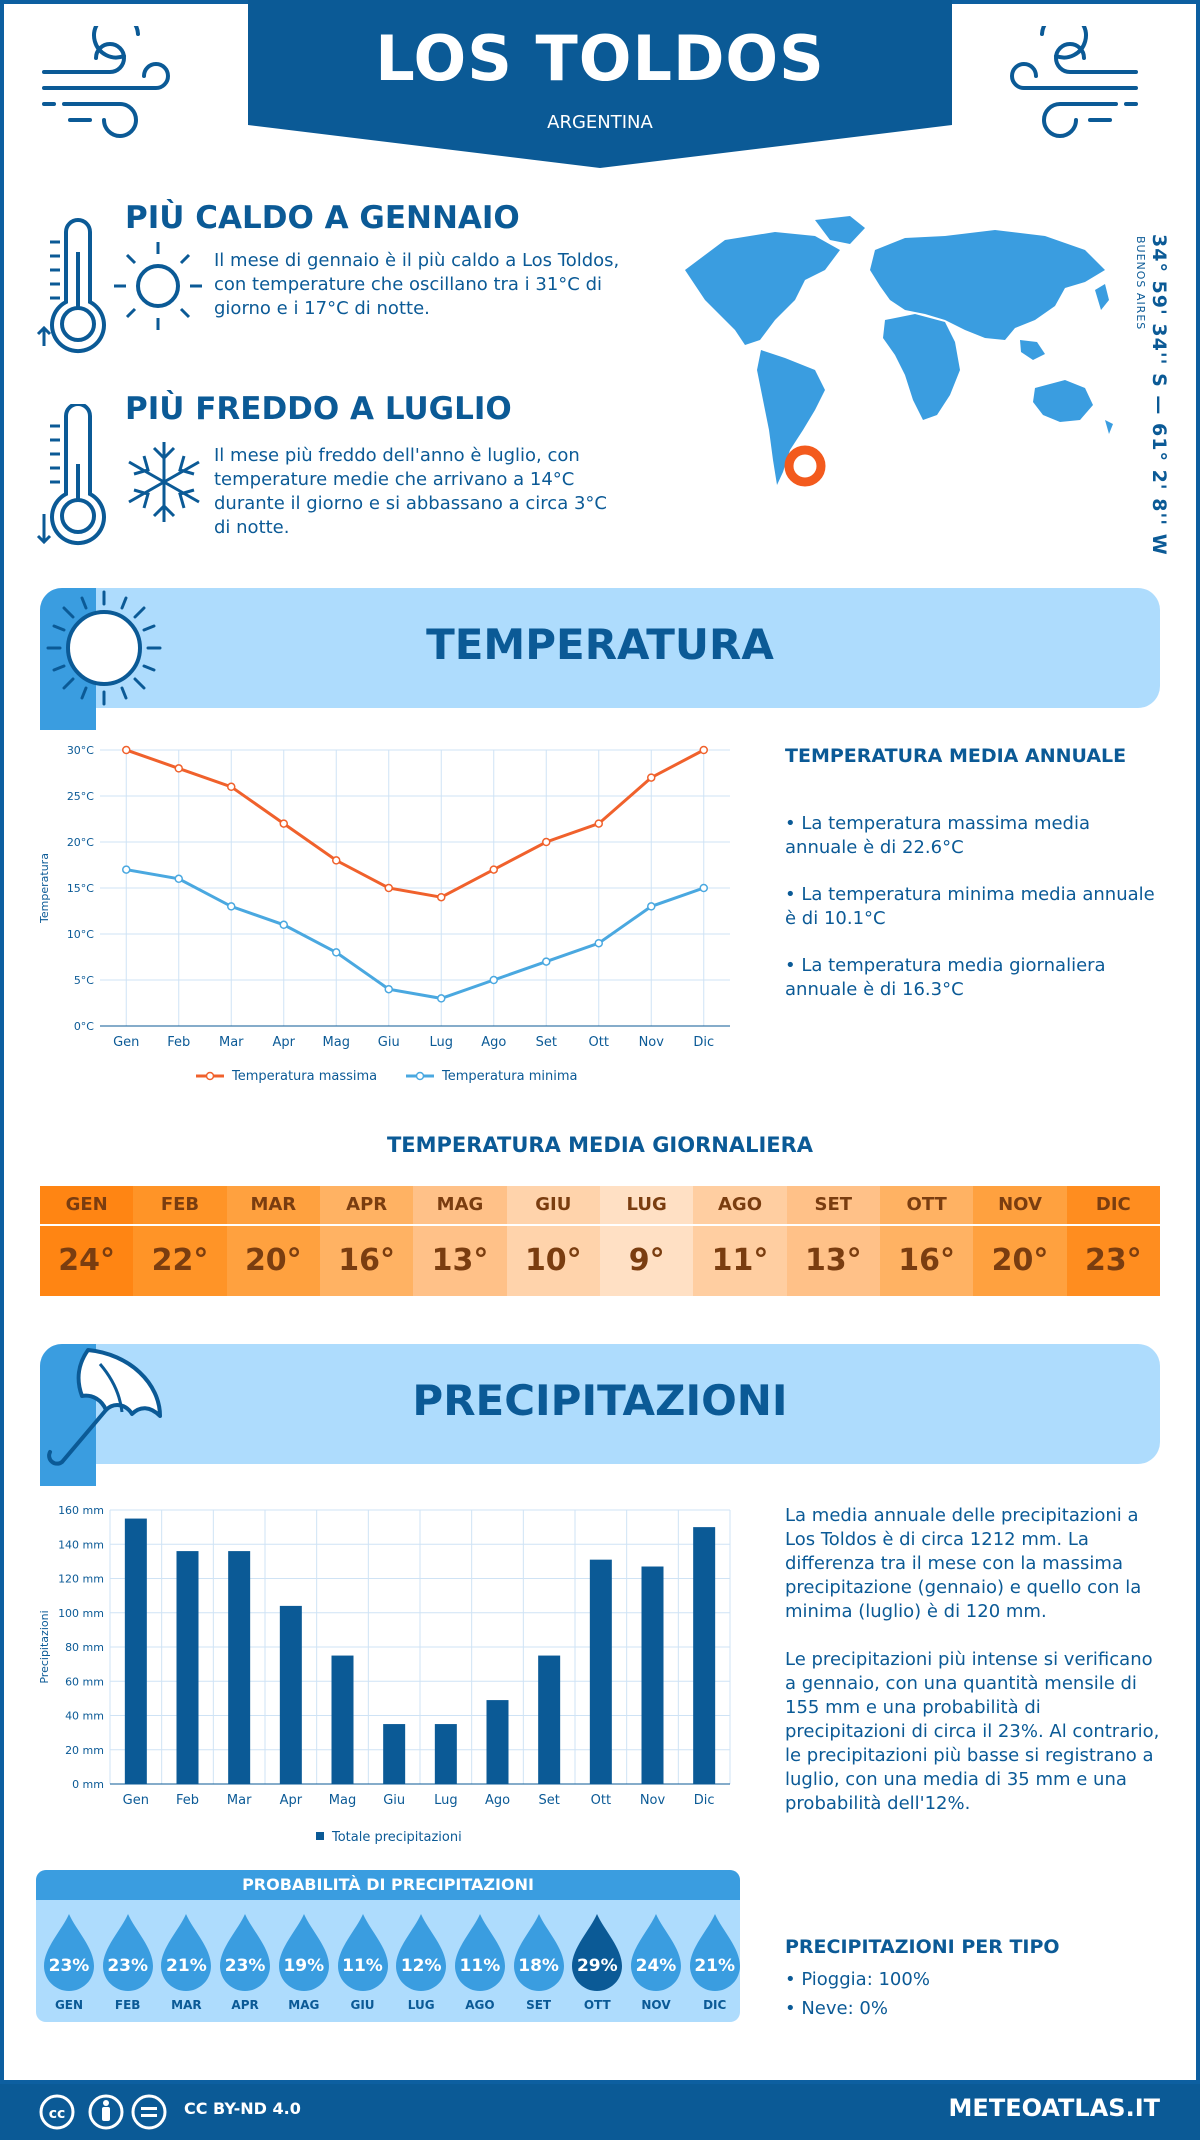 Image resolution: width=1200 pixels, height=2140 pixels. Describe the element at coordinates (421, 1966) in the screenshot. I see `probability-value: 12%` at that location.